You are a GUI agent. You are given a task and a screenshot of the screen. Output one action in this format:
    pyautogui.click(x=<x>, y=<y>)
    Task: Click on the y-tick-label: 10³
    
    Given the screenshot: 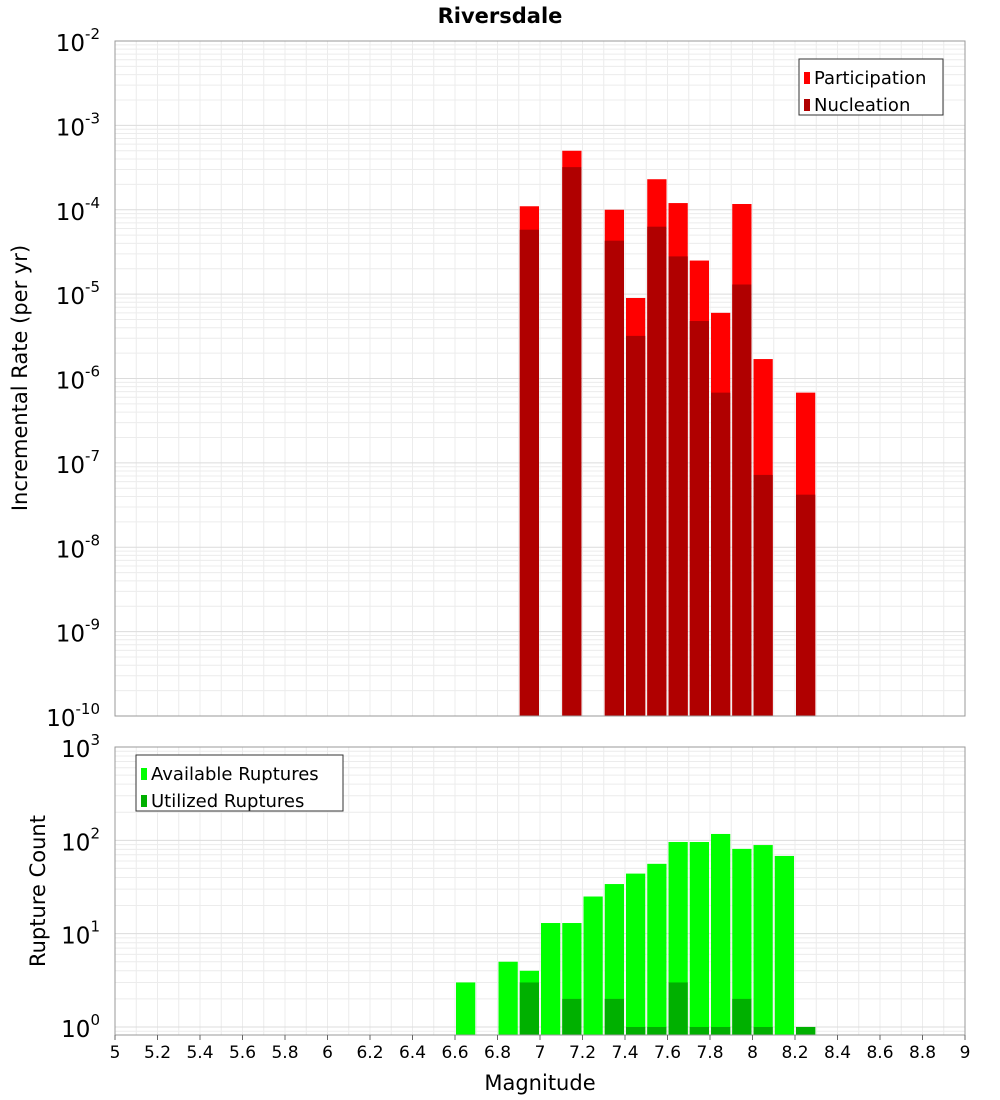 What is the action you would take?
    pyautogui.click(x=80, y=747)
    